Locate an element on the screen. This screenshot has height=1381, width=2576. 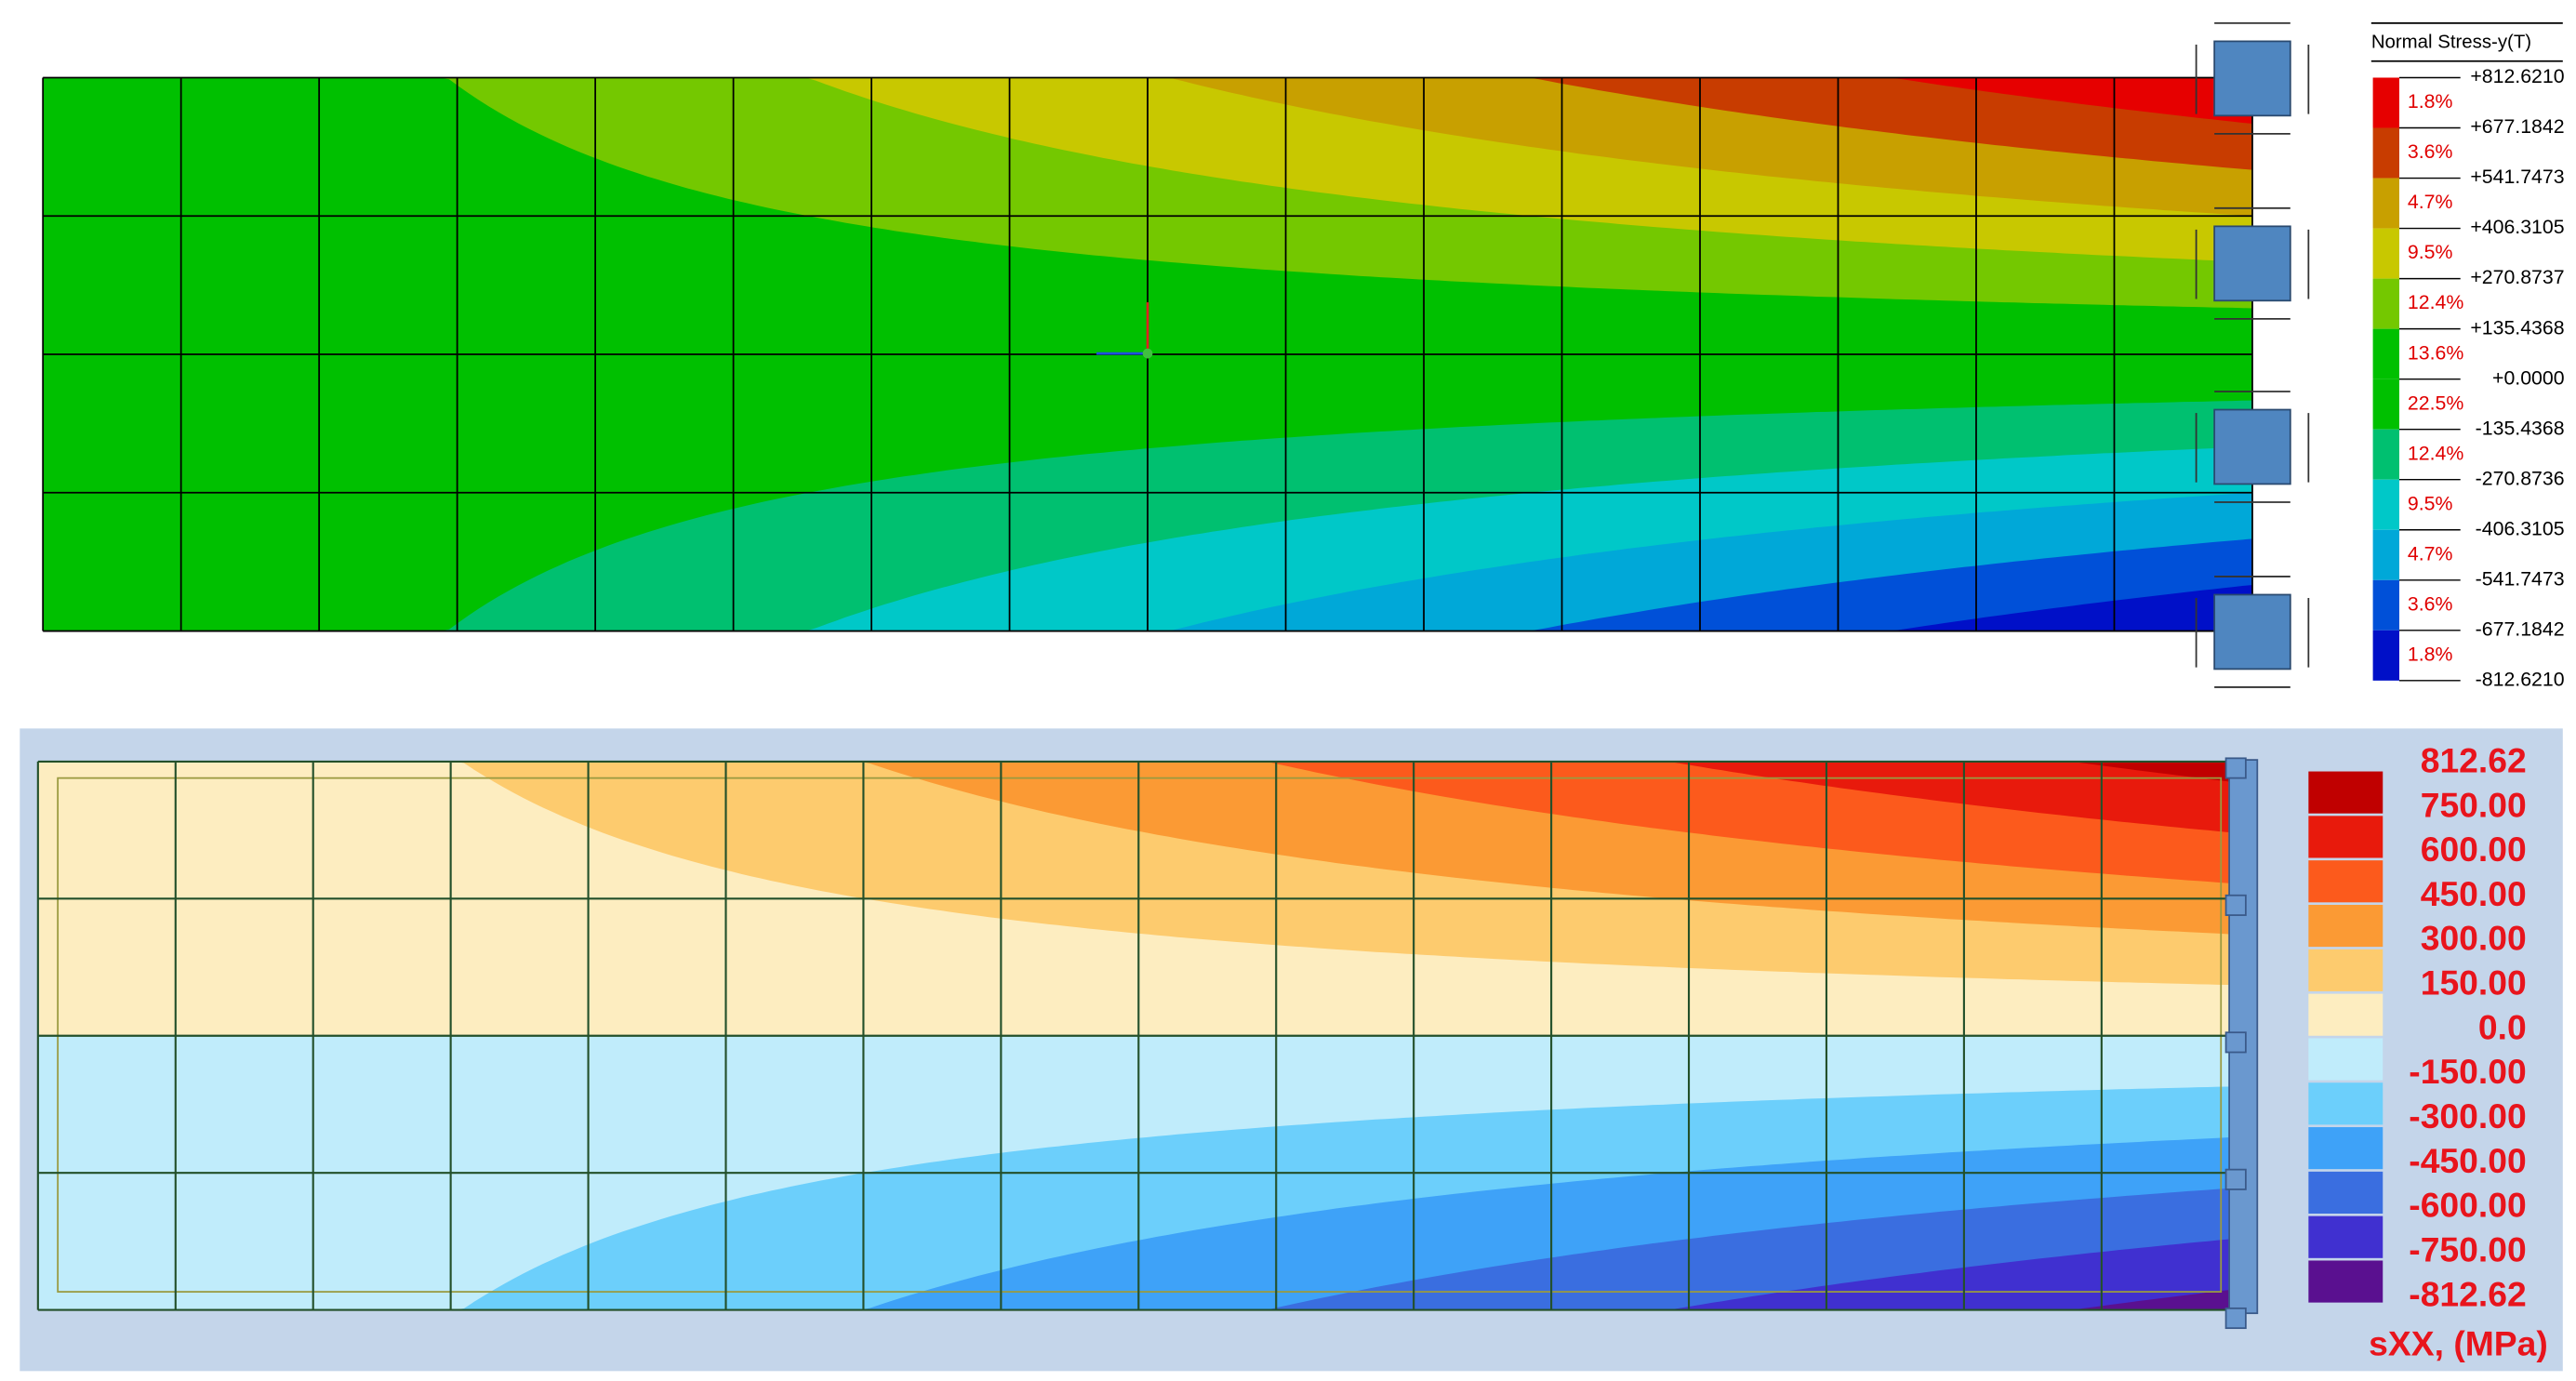
axis-origin is located at coordinates (1147, 354).